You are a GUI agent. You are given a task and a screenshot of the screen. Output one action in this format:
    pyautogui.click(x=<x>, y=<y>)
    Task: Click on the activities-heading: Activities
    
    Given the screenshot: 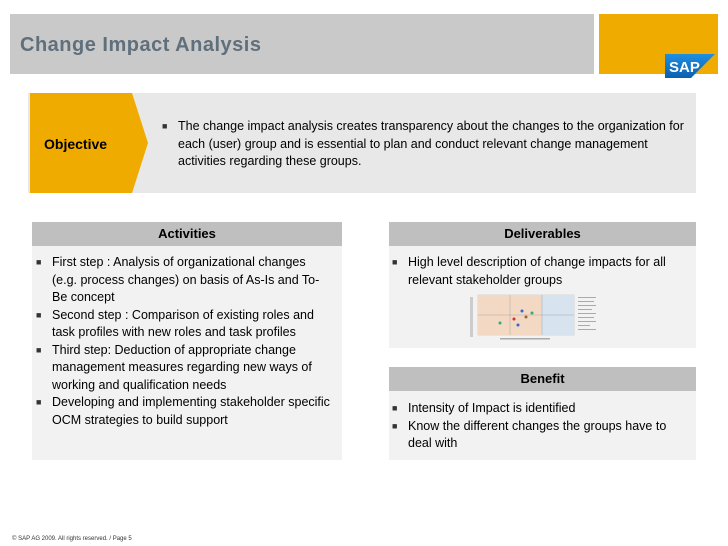 What is the action you would take?
    pyautogui.click(x=187, y=234)
    